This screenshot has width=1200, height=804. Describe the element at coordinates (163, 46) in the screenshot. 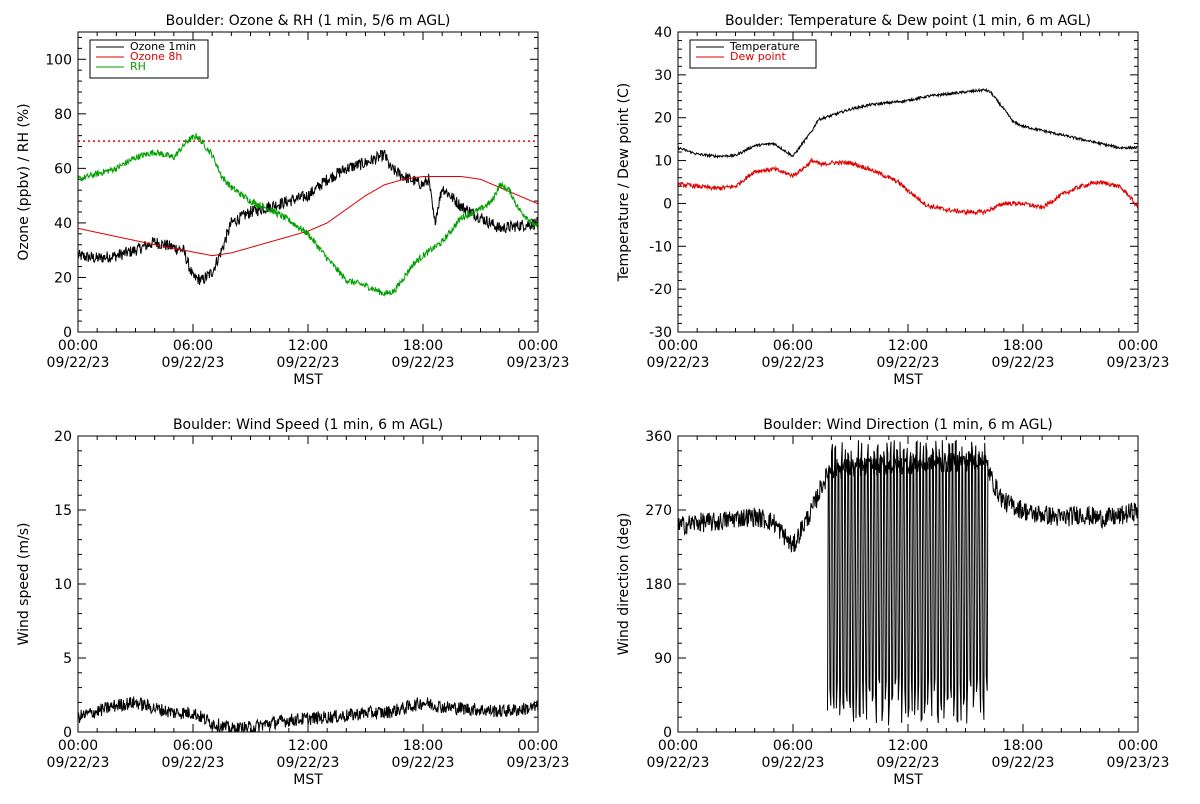

I see `legend-label: Ozone 1min` at that location.